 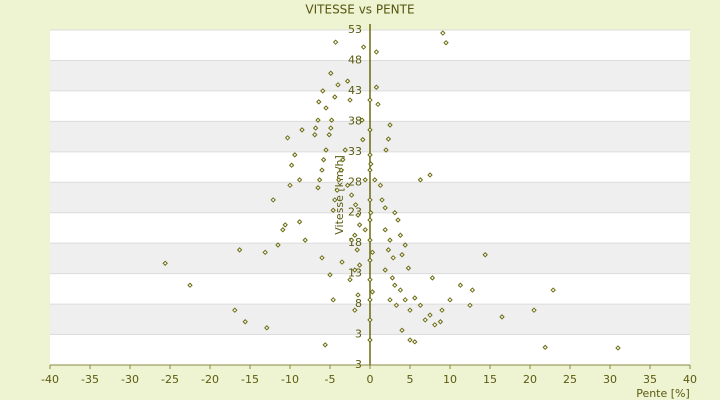 I want to click on y-tick-label: 38, so click(x=355, y=120).